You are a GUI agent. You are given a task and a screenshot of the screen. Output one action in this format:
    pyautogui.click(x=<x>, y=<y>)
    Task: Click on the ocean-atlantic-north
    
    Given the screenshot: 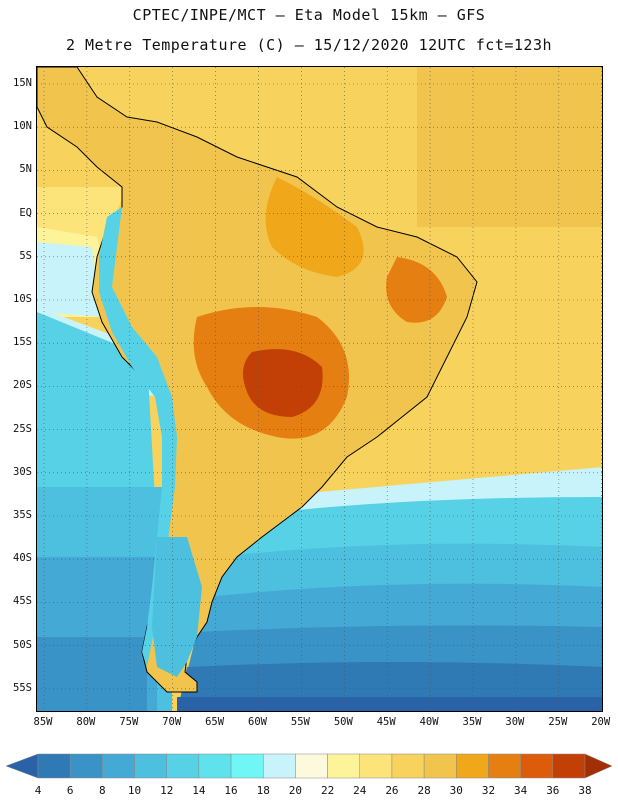 What is the action you would take?
    pyautogui.click(x=509, y=147)
    